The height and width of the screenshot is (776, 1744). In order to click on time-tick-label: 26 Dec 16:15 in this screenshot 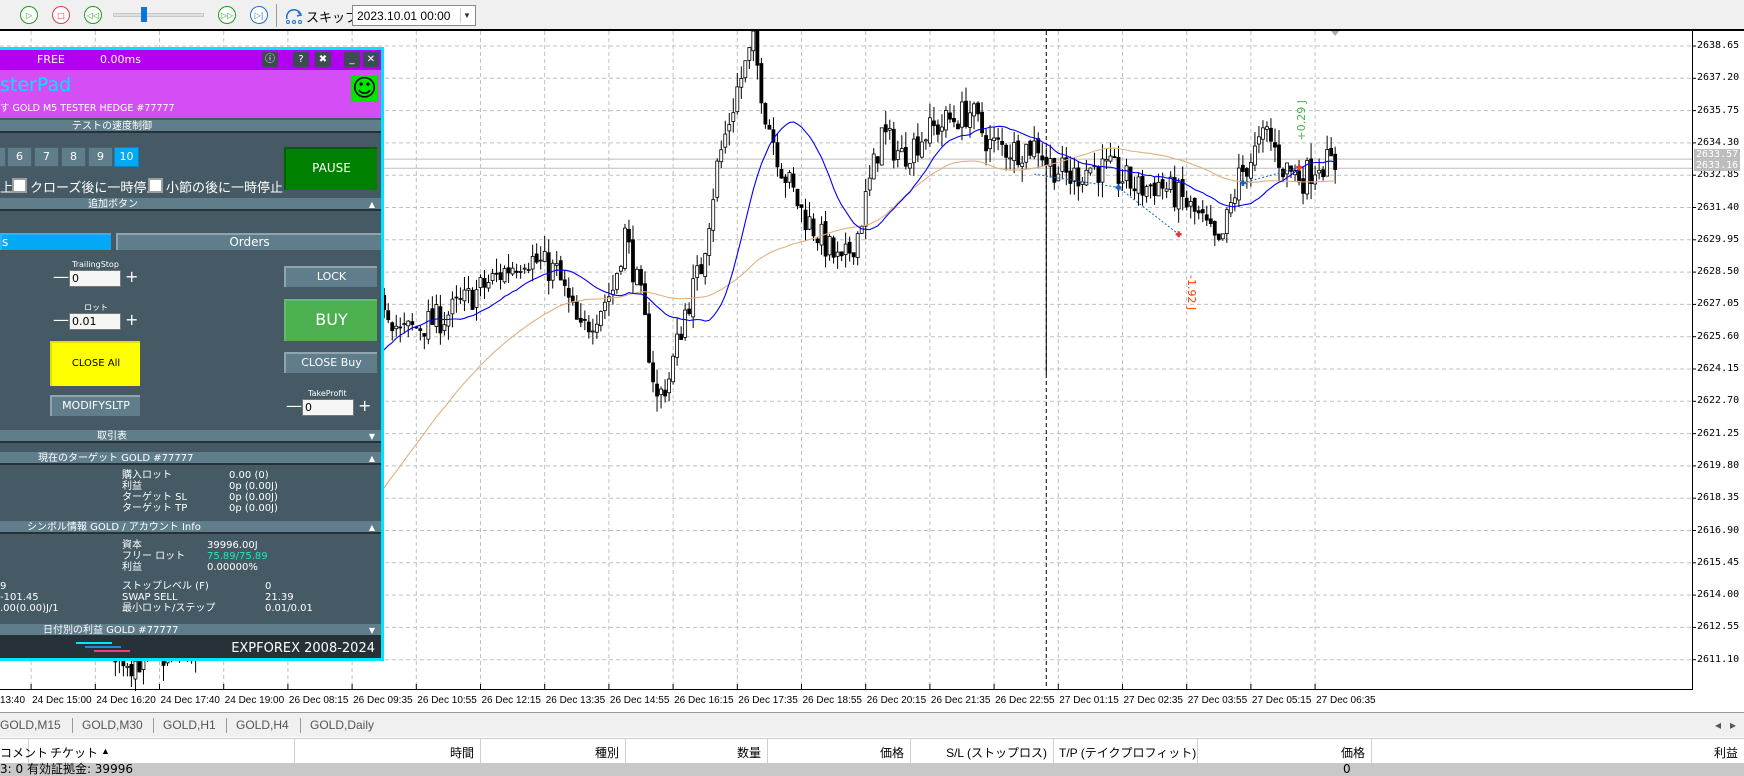, I will do `click(704, 700)`.